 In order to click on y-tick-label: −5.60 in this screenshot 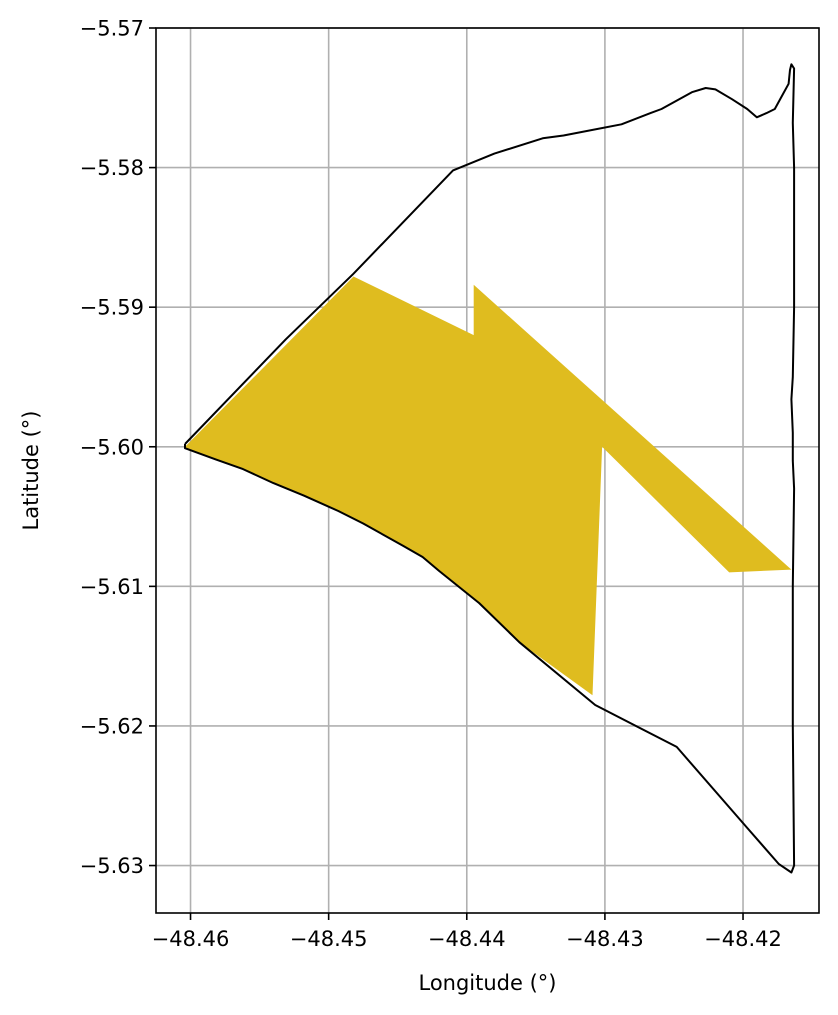, I will do `click(112, 447)`.